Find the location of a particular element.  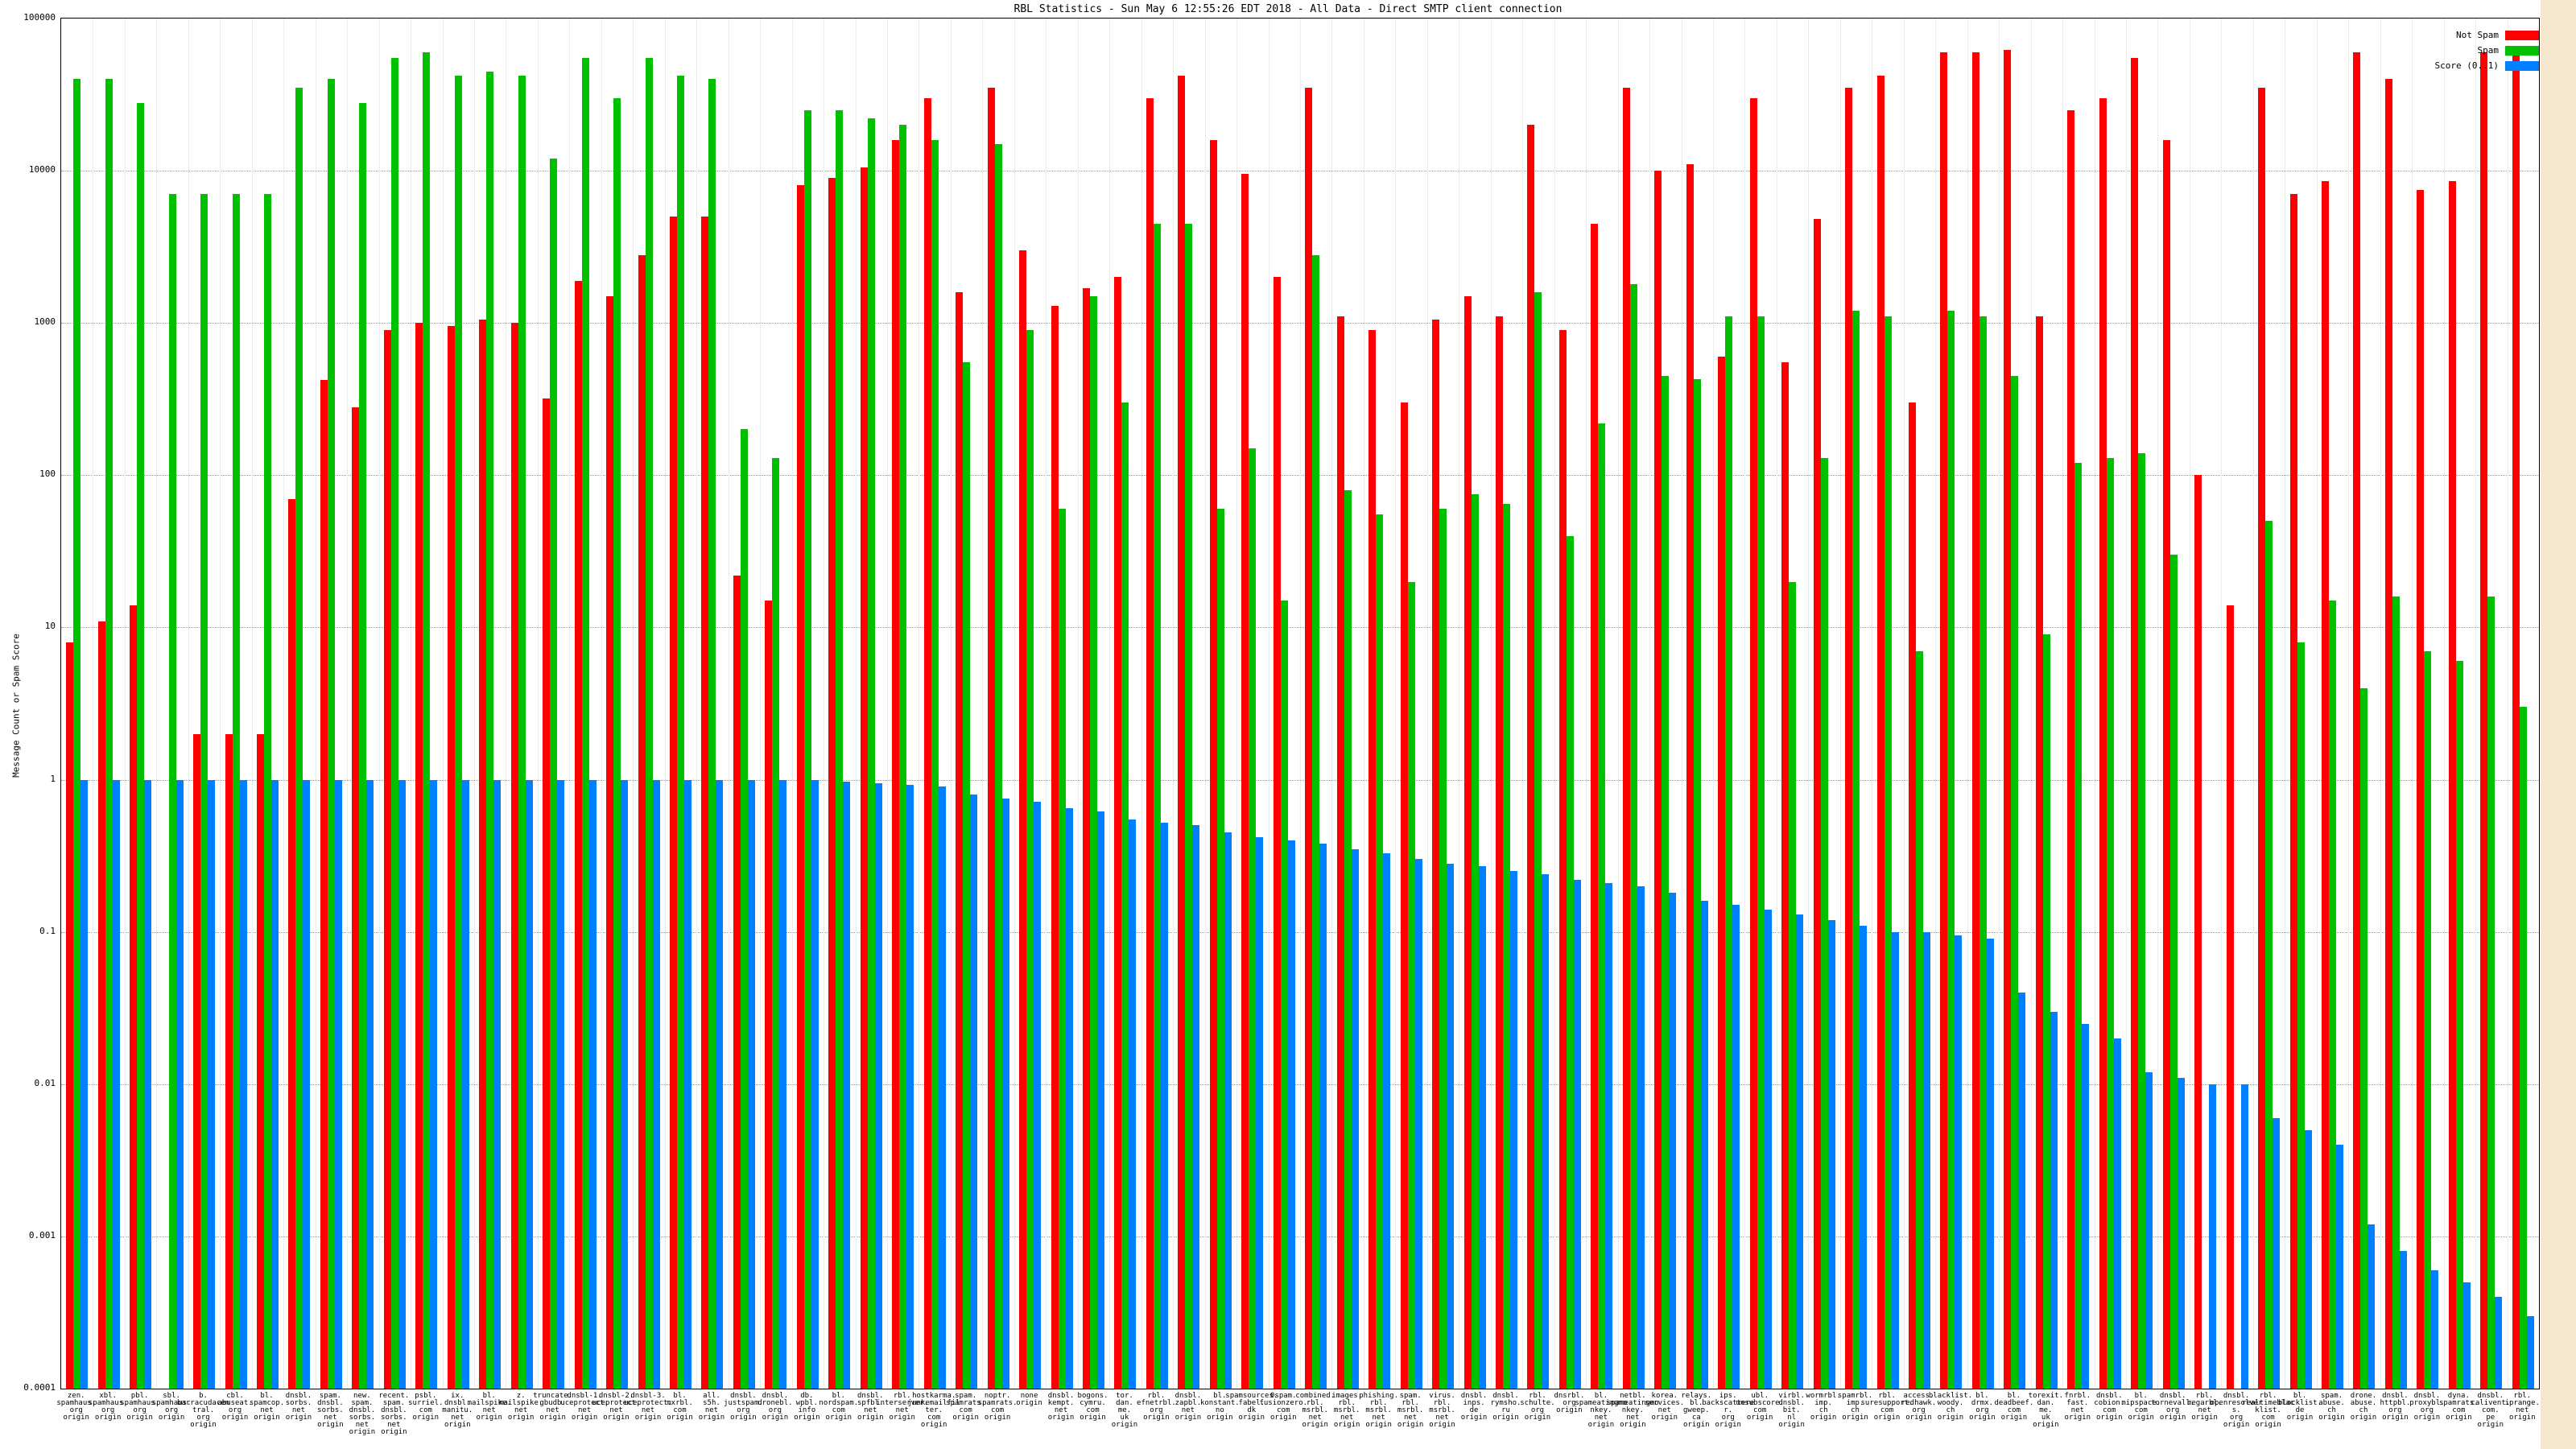

legend-label: Score (0..1) is located at coordinates (2466, 65).